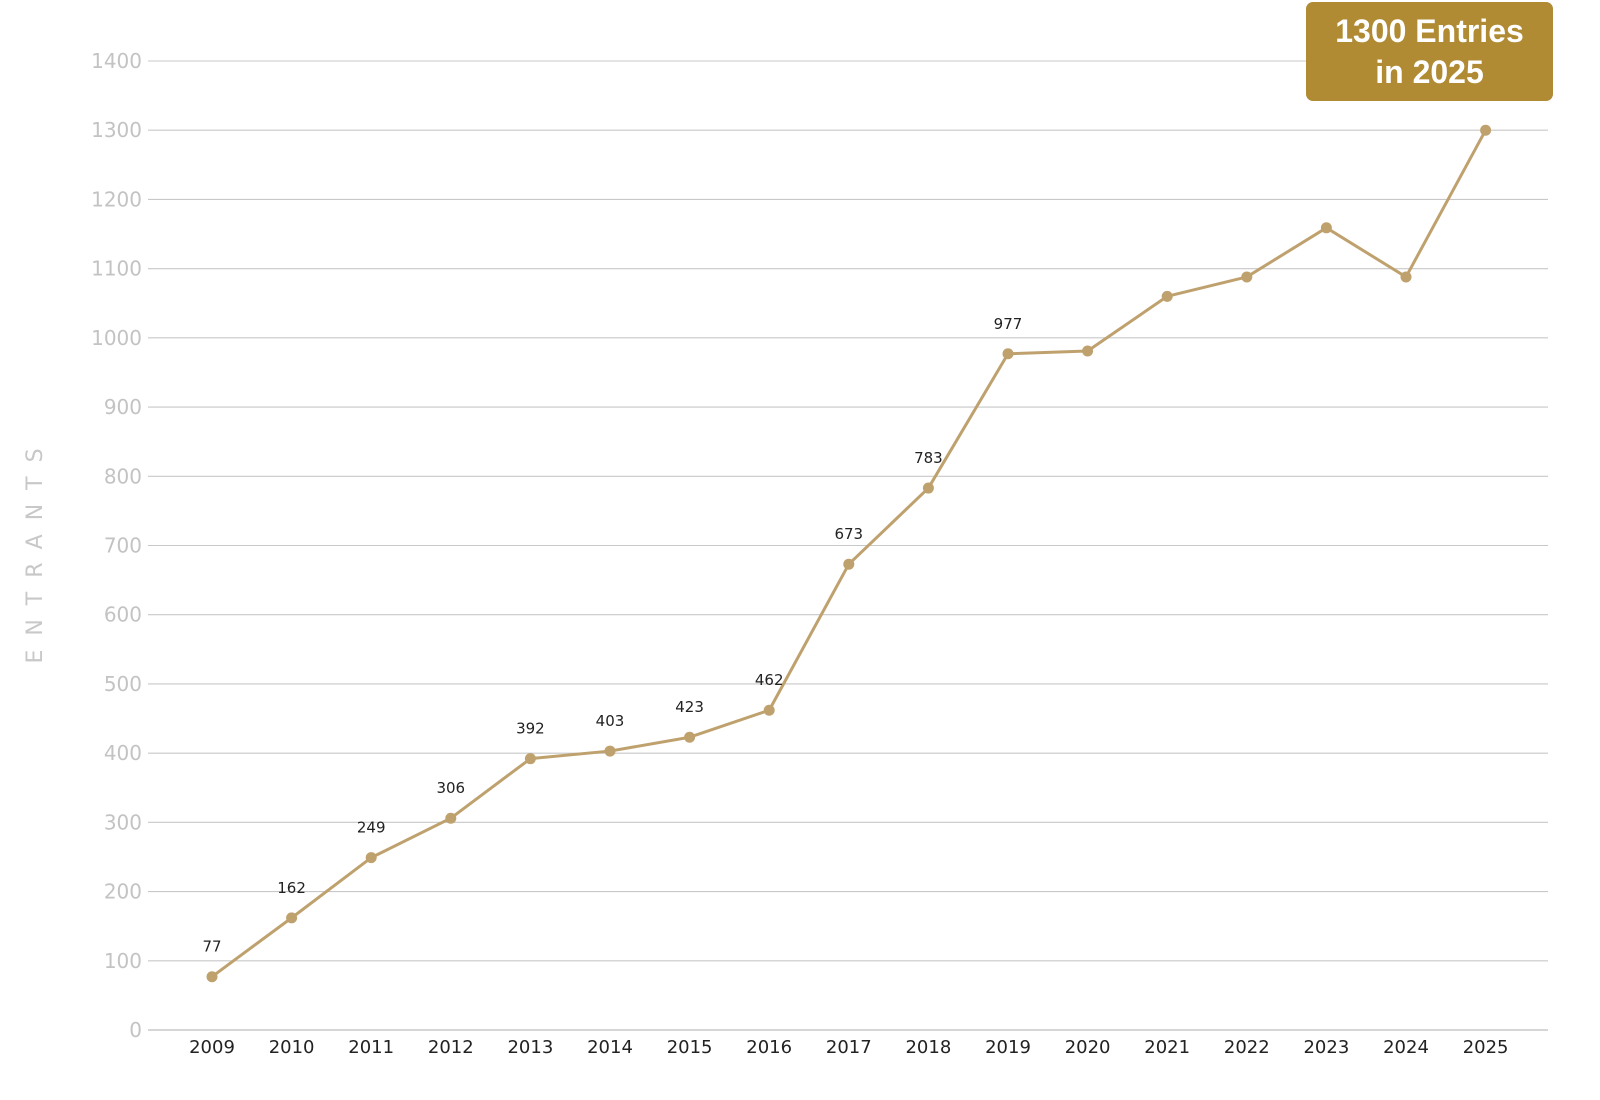 This screenshot has height=1100, width=1600. I want to click on y-tick-label: 200, so click(123, 892).